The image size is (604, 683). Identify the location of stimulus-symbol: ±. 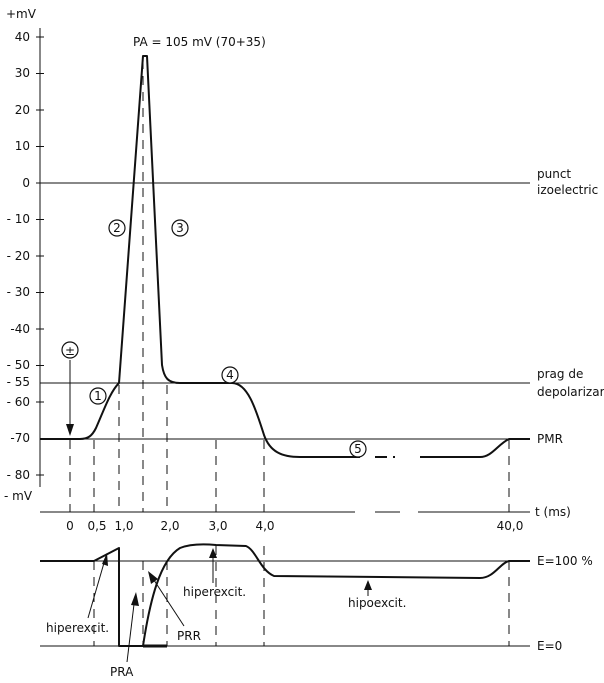
(70, 351).